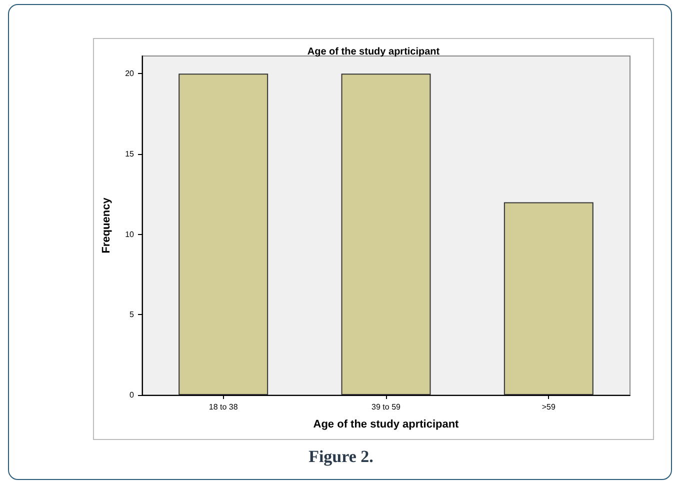 This screenshot has height=482, width=682. What do you see at coordinates (223, 407) in the screenshot?
I see `x-tick-label: 18 to 38` at bounding box center [223, 407].